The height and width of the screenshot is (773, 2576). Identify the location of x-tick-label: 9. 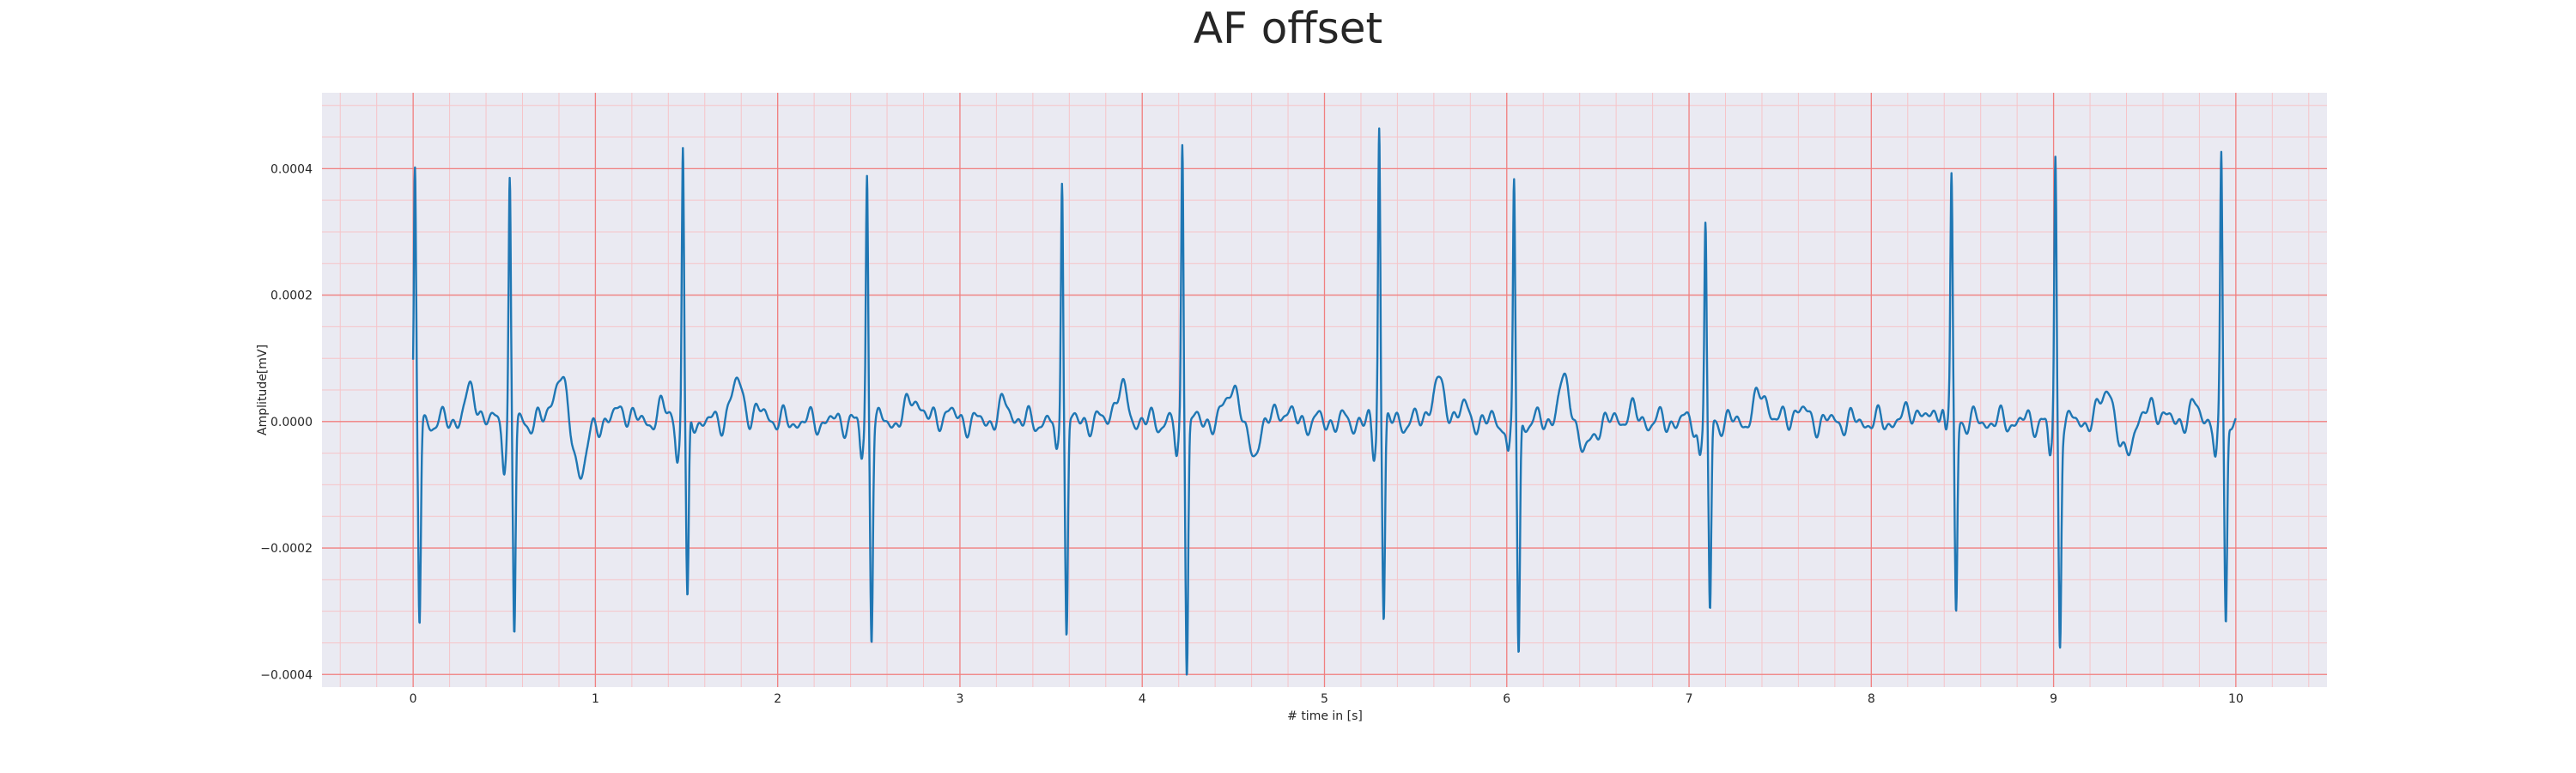
(2053, 699).